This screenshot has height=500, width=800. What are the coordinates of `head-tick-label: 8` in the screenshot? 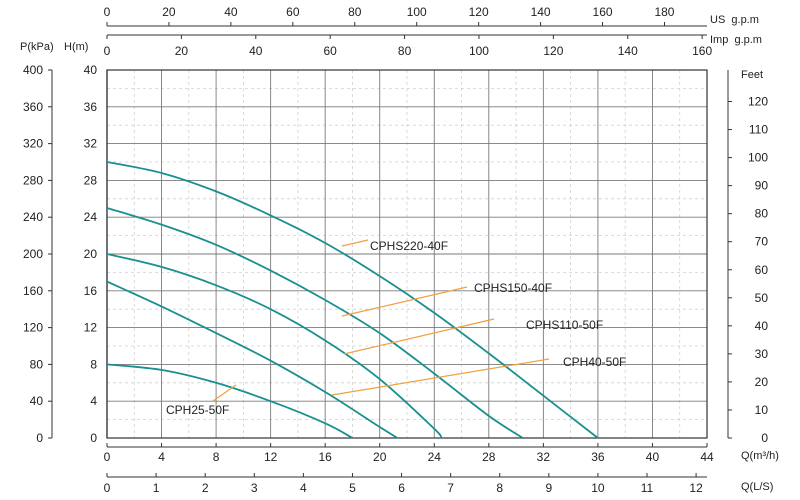 It's located at (93, 364).